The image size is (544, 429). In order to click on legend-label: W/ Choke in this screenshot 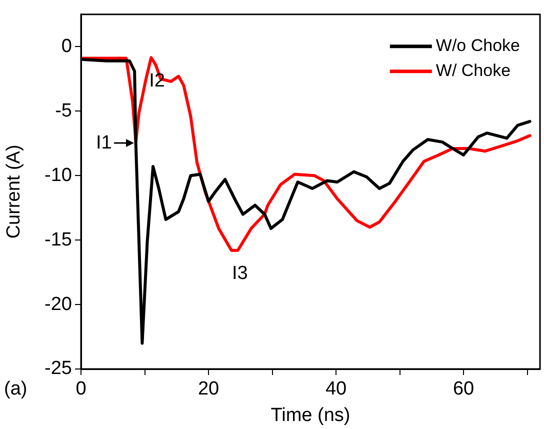, I will do `click(473, 70)`.